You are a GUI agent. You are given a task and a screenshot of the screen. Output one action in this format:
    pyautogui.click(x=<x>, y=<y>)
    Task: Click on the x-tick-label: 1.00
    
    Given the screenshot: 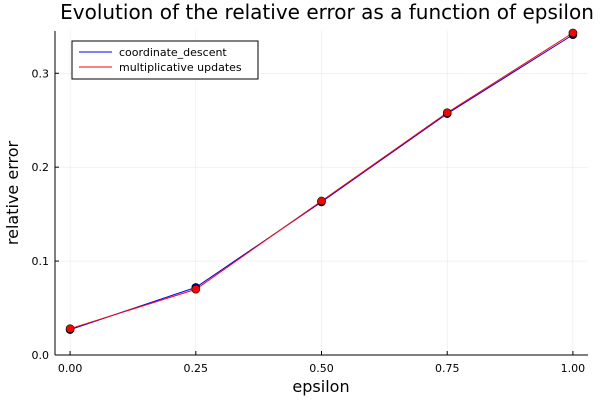 What is the action you would take?
    pyautogui.click(x=573, y=368)
    